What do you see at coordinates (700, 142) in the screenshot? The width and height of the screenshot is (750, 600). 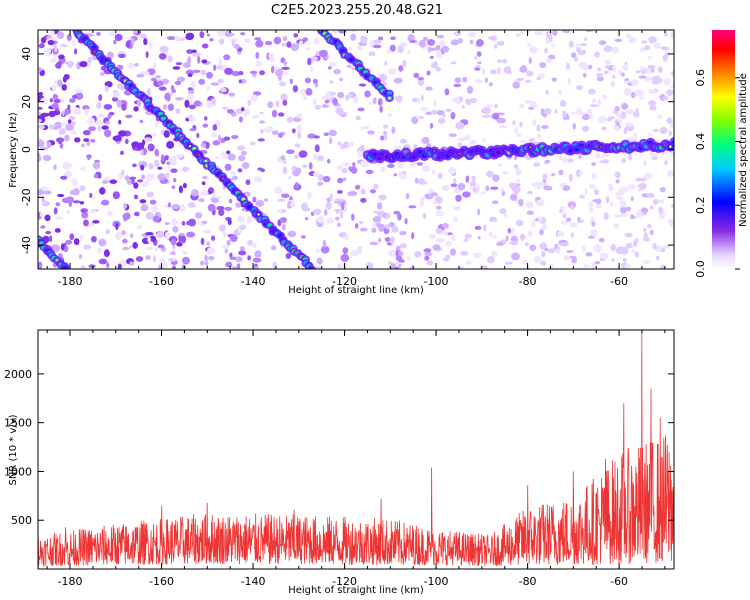 I see `colorbar-tick-label: 0.4` at bounding box center [700, 142].